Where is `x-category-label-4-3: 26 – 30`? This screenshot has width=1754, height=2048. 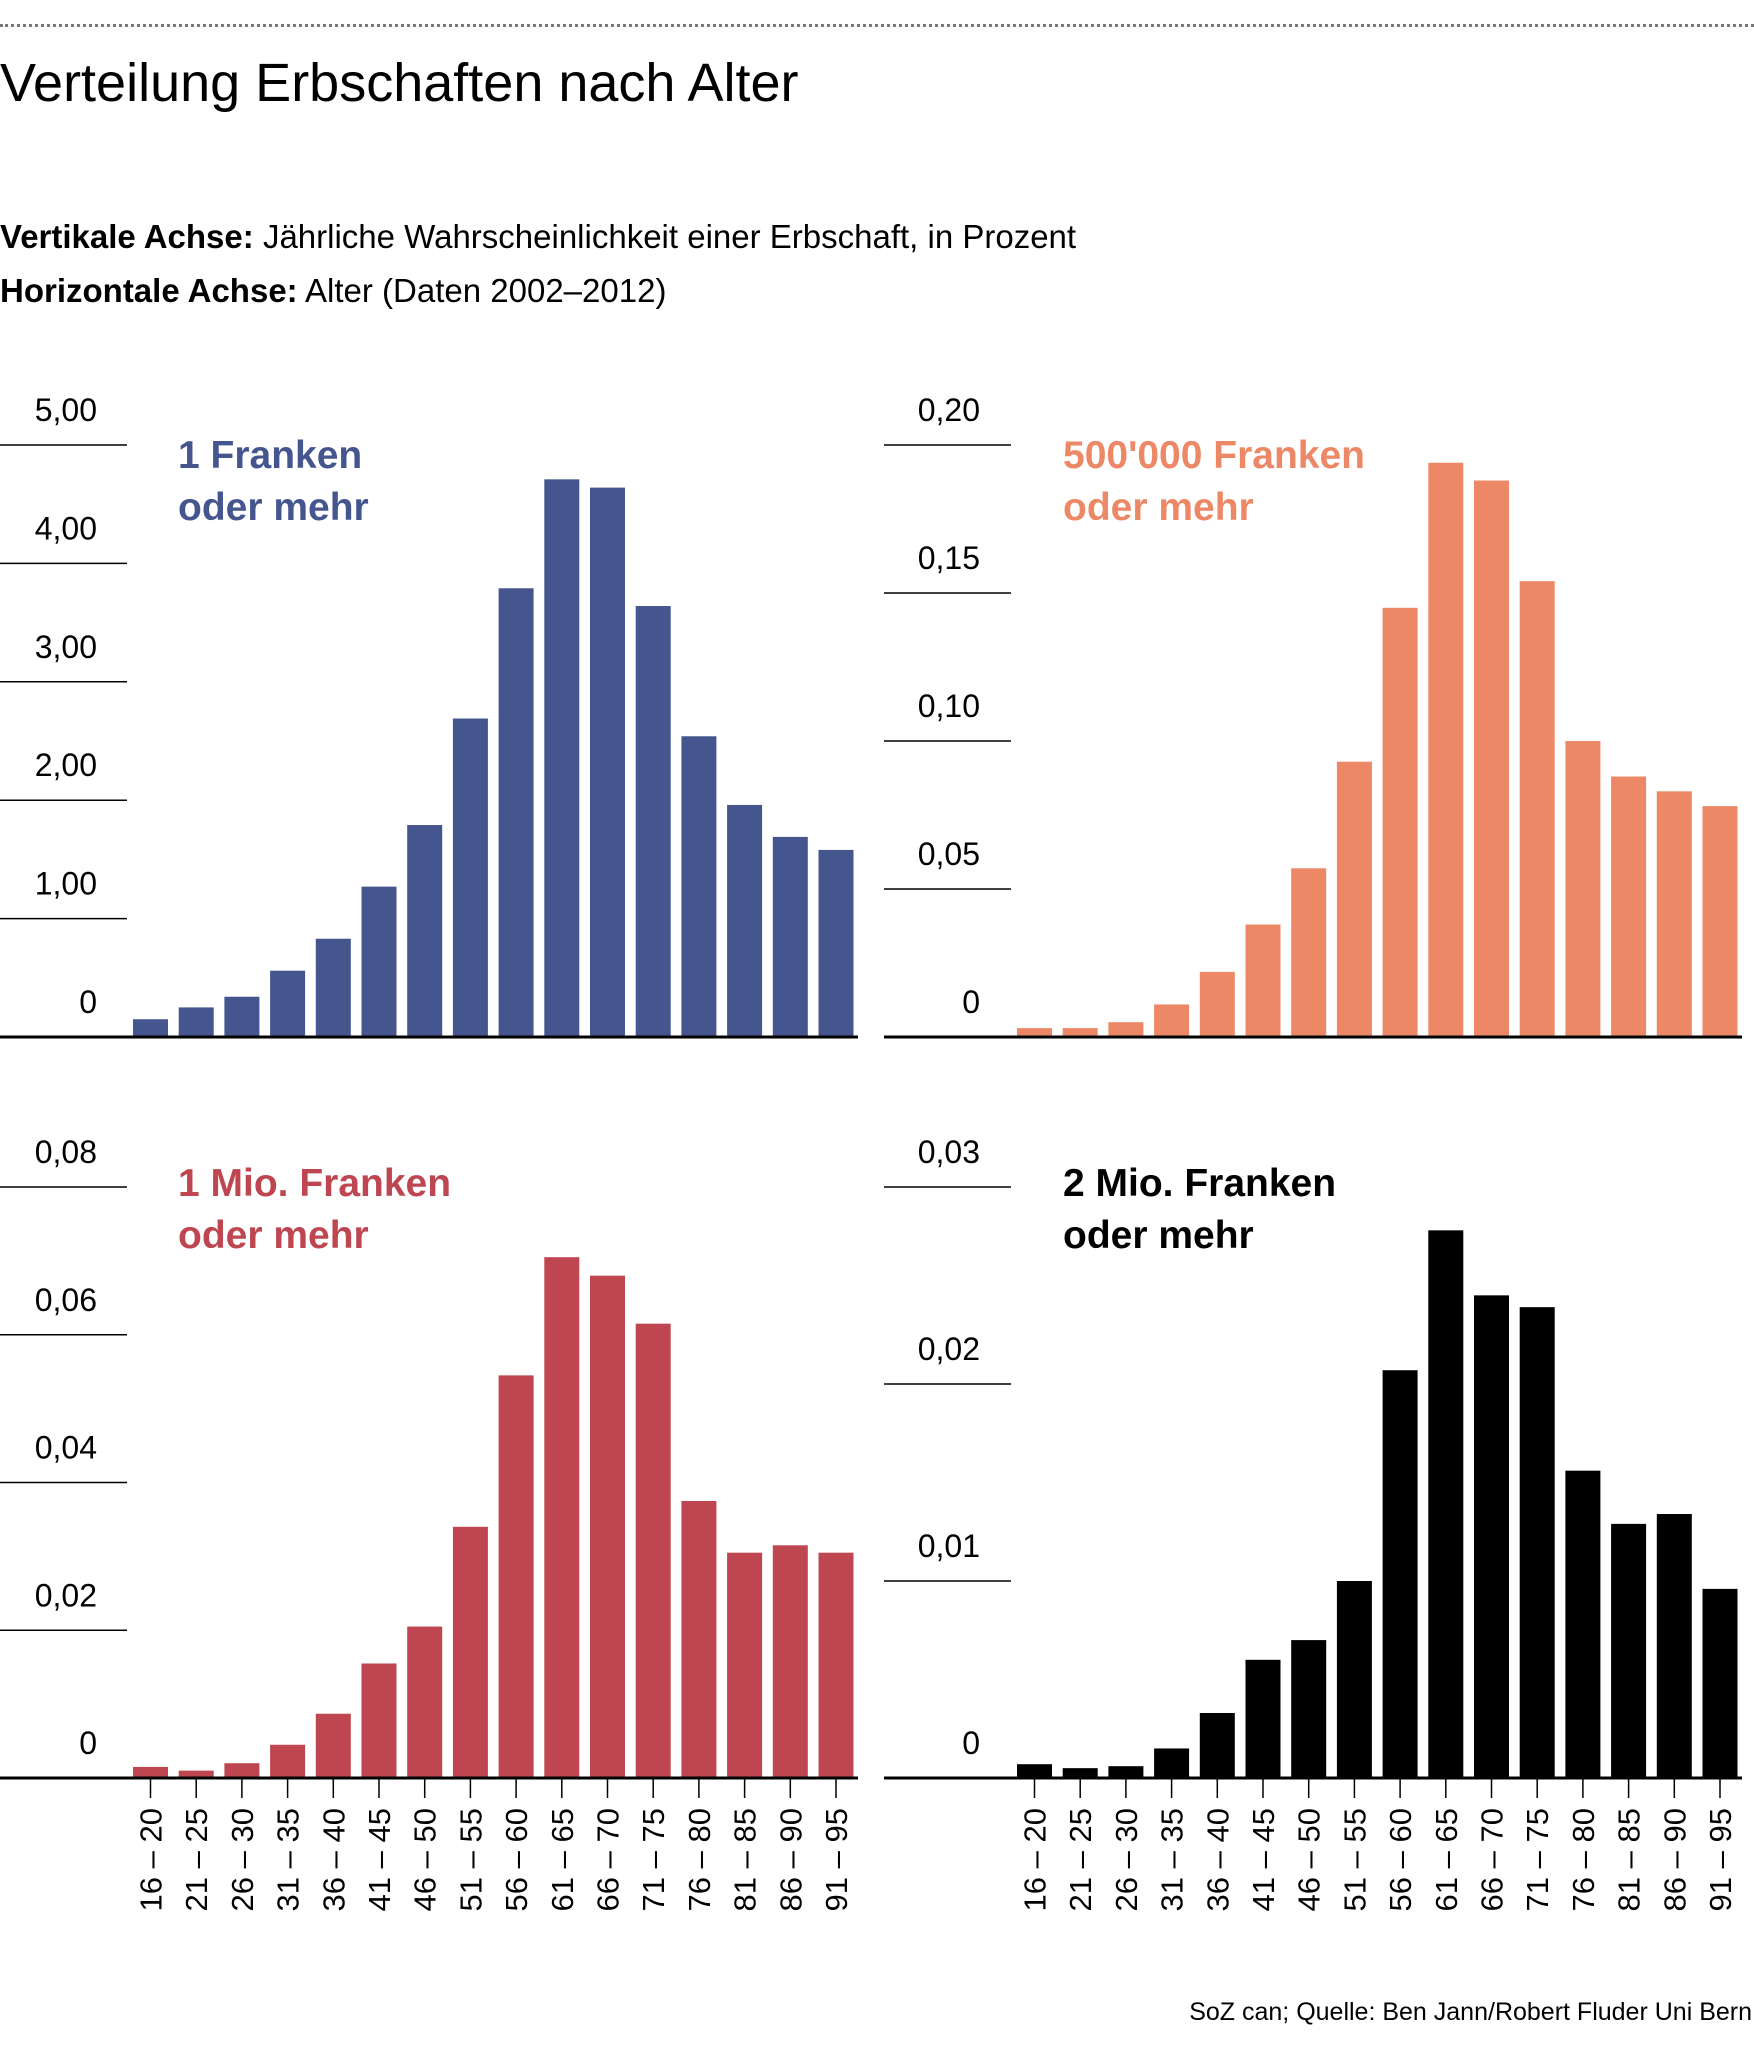
x-category-label-4-3: 26 – 30 is located at coordinates (1126, 1859).